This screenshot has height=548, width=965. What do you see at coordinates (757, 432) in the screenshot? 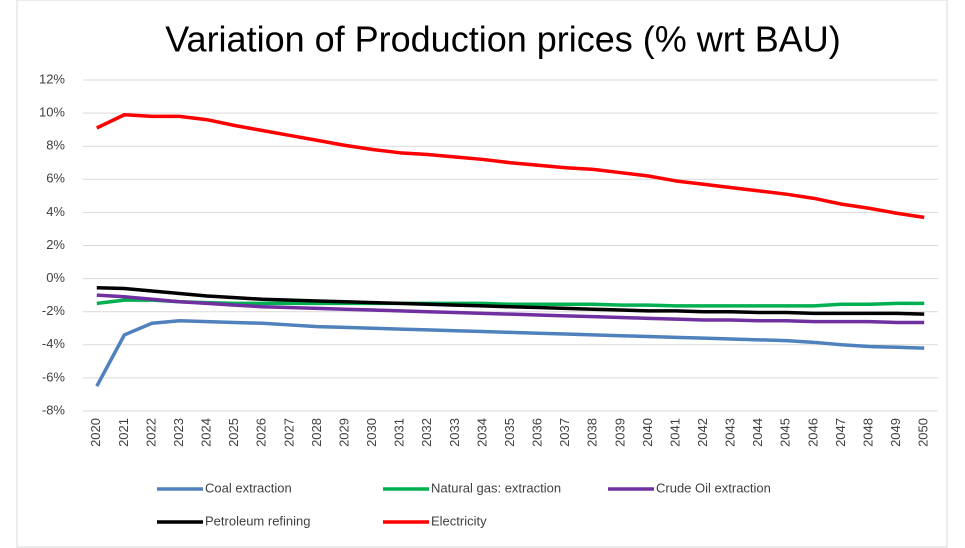
I see `x-tick-label: 2044` at bounding box center [757, 432].